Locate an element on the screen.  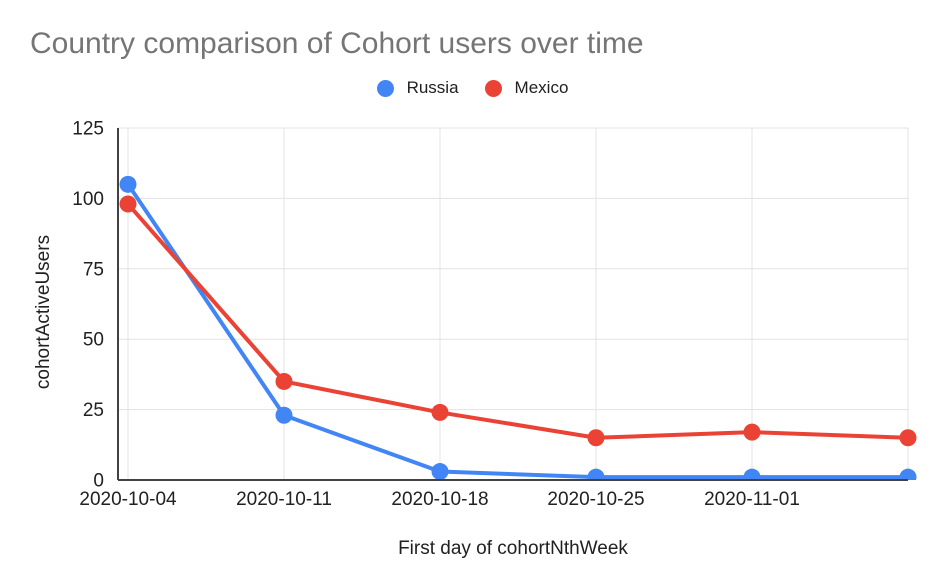
svg-text: 2020-10-25 is located at coordinates (595, 499).